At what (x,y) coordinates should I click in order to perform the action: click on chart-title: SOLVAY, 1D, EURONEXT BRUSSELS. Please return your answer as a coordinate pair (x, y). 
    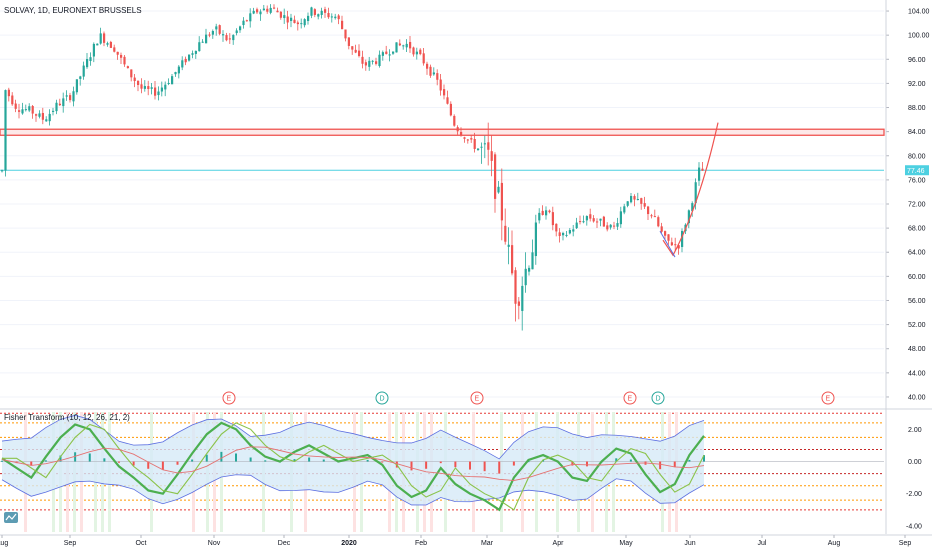
    Looking at the image, I should click on (73, 10).